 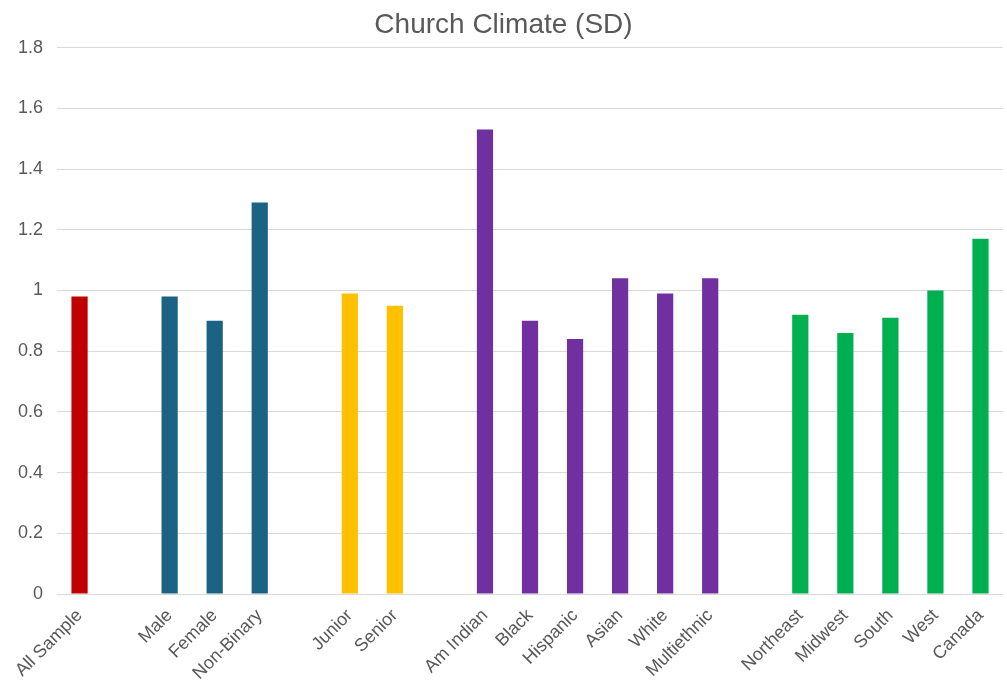 What do you see at coordinates (30, 46) in the screenshot?
I see `y-tick-label: 1.8` at bounding box center [30, 46].